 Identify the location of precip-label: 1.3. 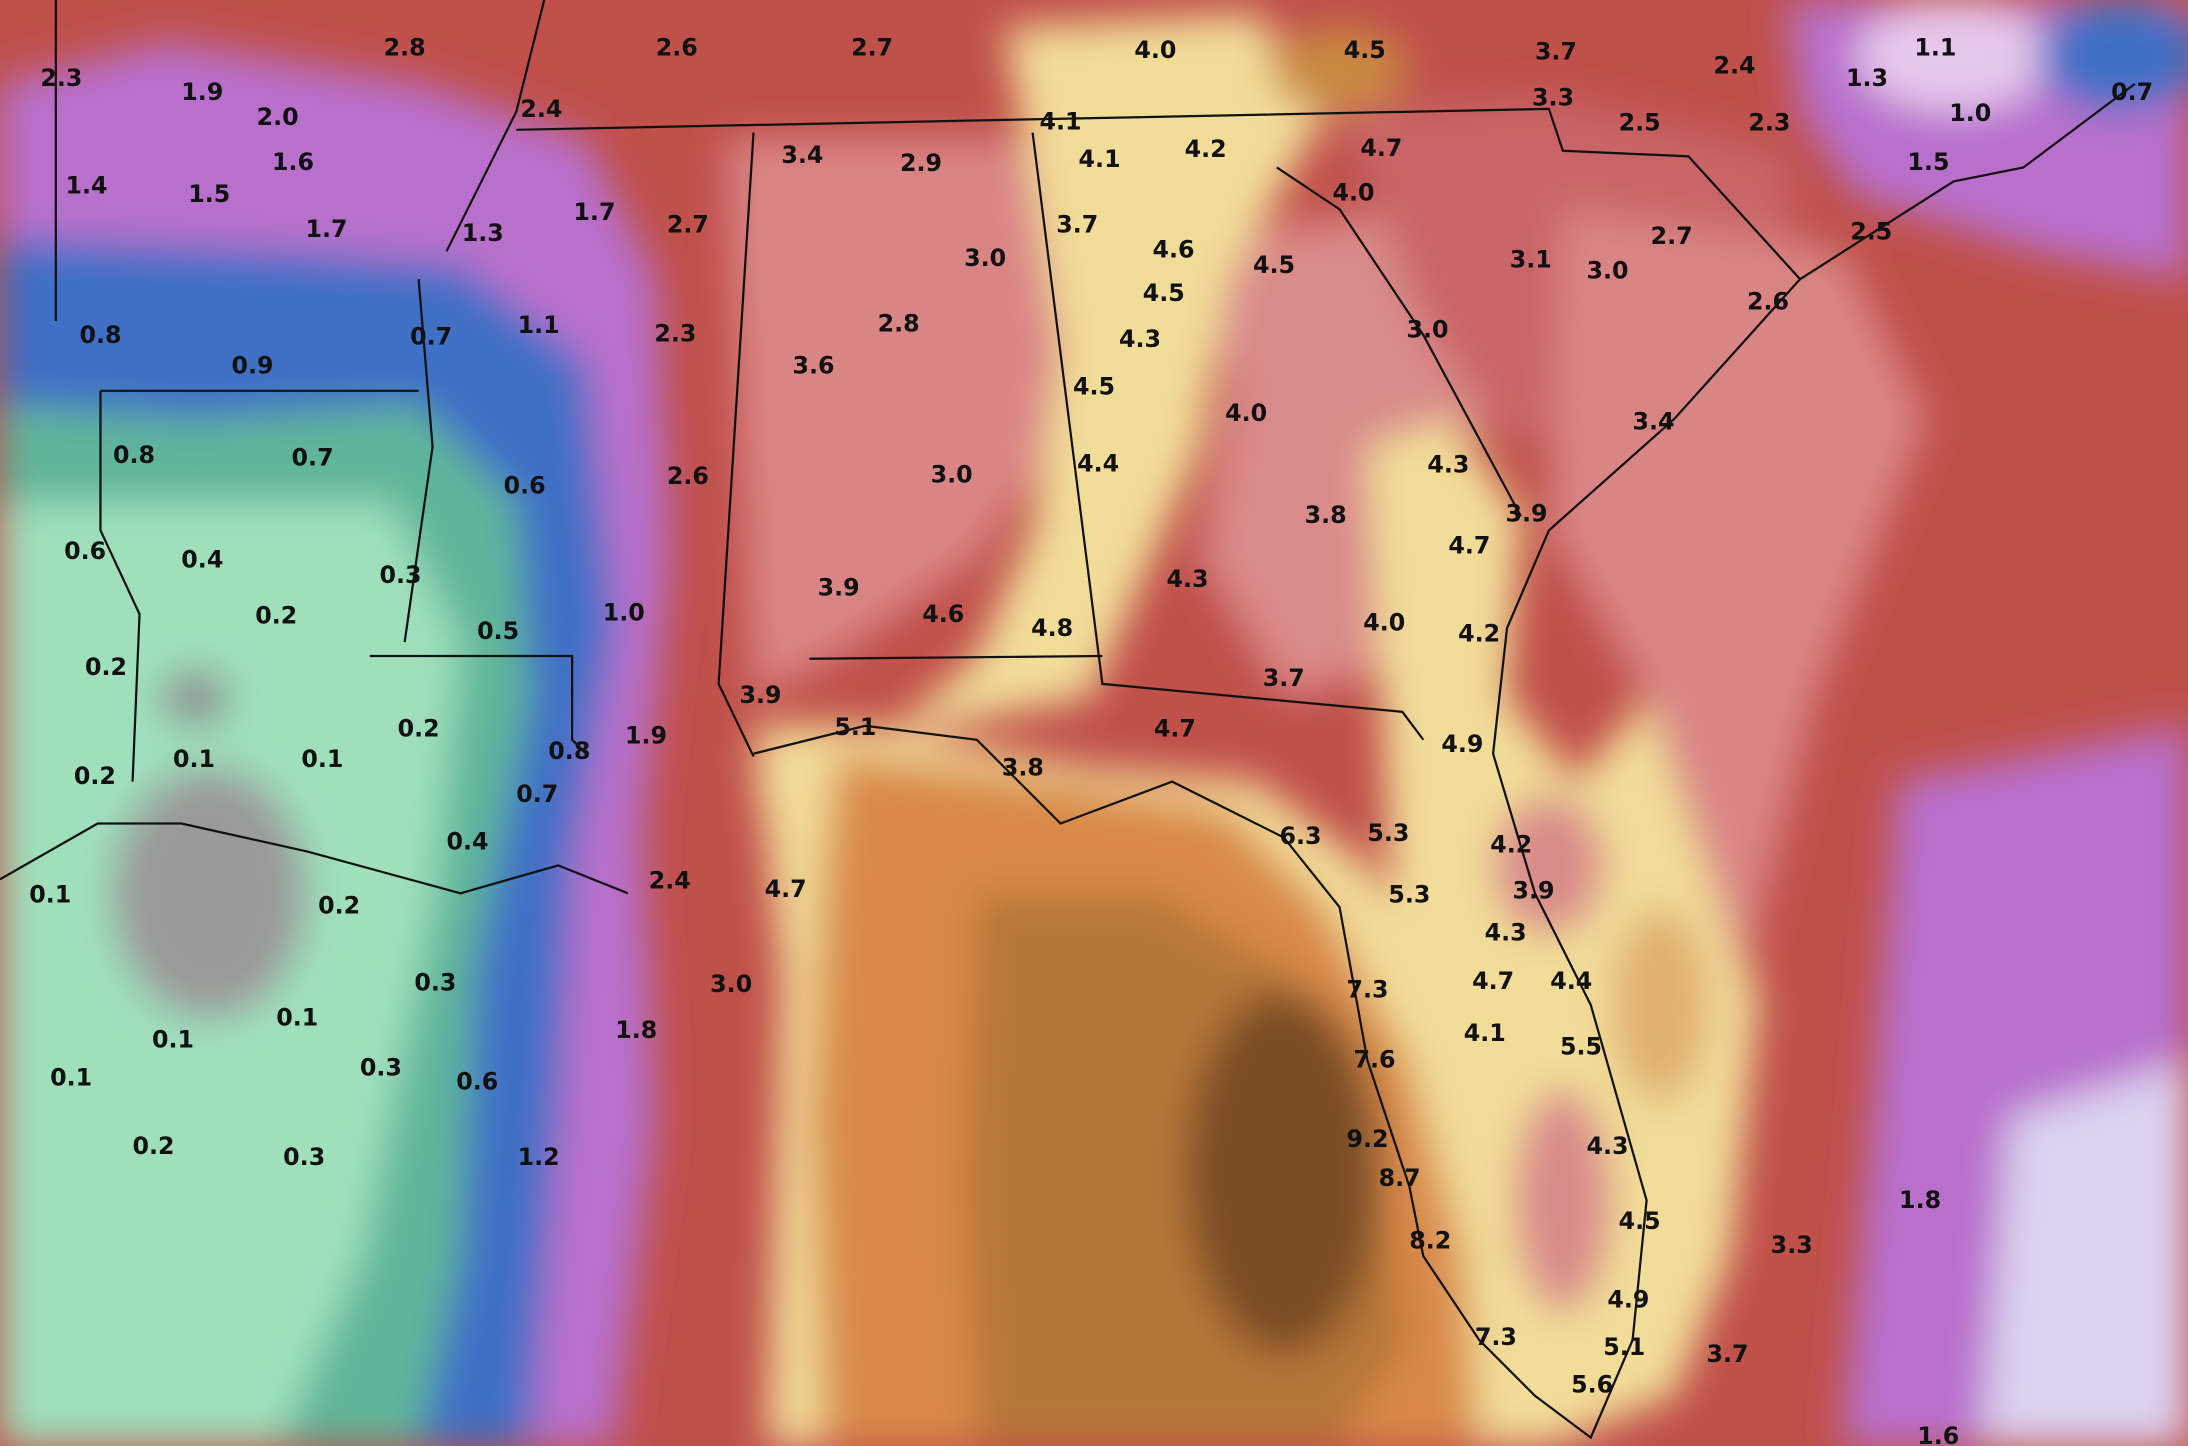
(1867, 78).